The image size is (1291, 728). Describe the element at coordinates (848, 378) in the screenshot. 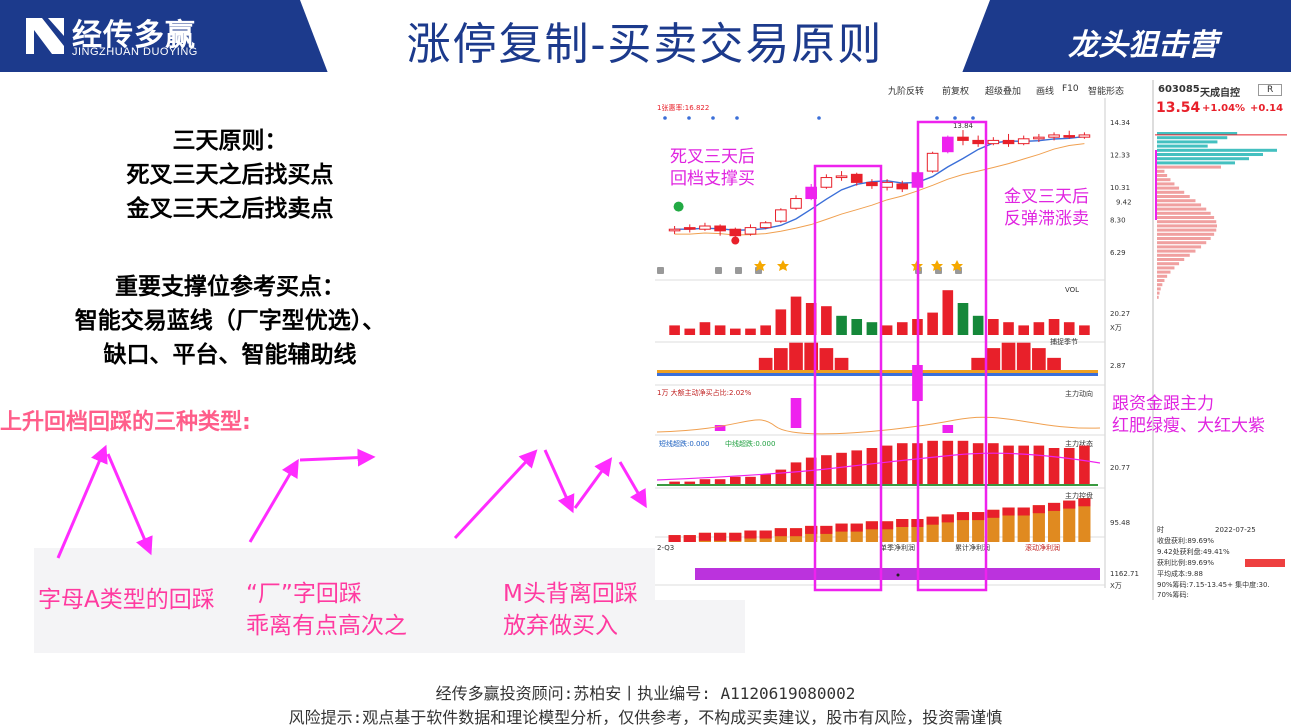

I see `buy-highlight-box` at that location.